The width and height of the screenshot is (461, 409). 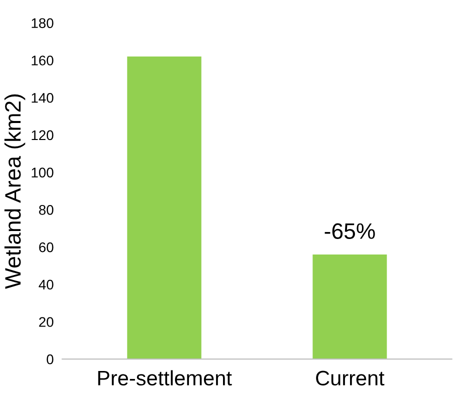 What do you see at coordinates (46, 322) in the screenshot?
I see `y-tick-label: 20` at bounding box center [46, 322].